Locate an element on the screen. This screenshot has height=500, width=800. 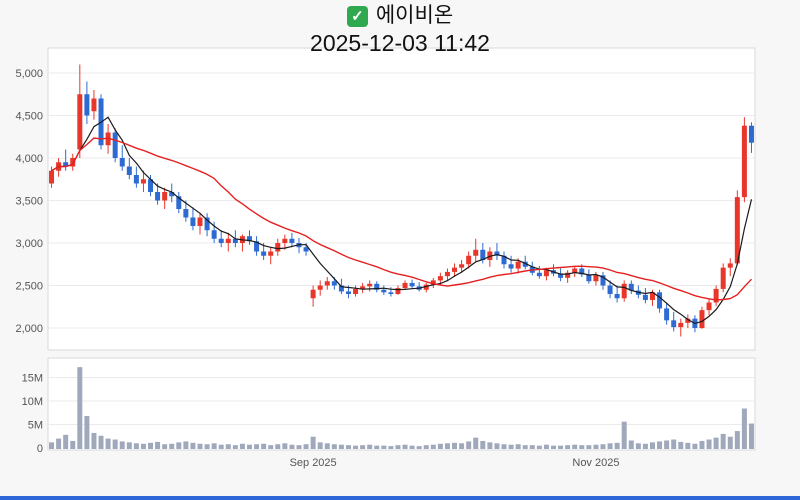
volume-bars-group is located at coordinates (401, 408).